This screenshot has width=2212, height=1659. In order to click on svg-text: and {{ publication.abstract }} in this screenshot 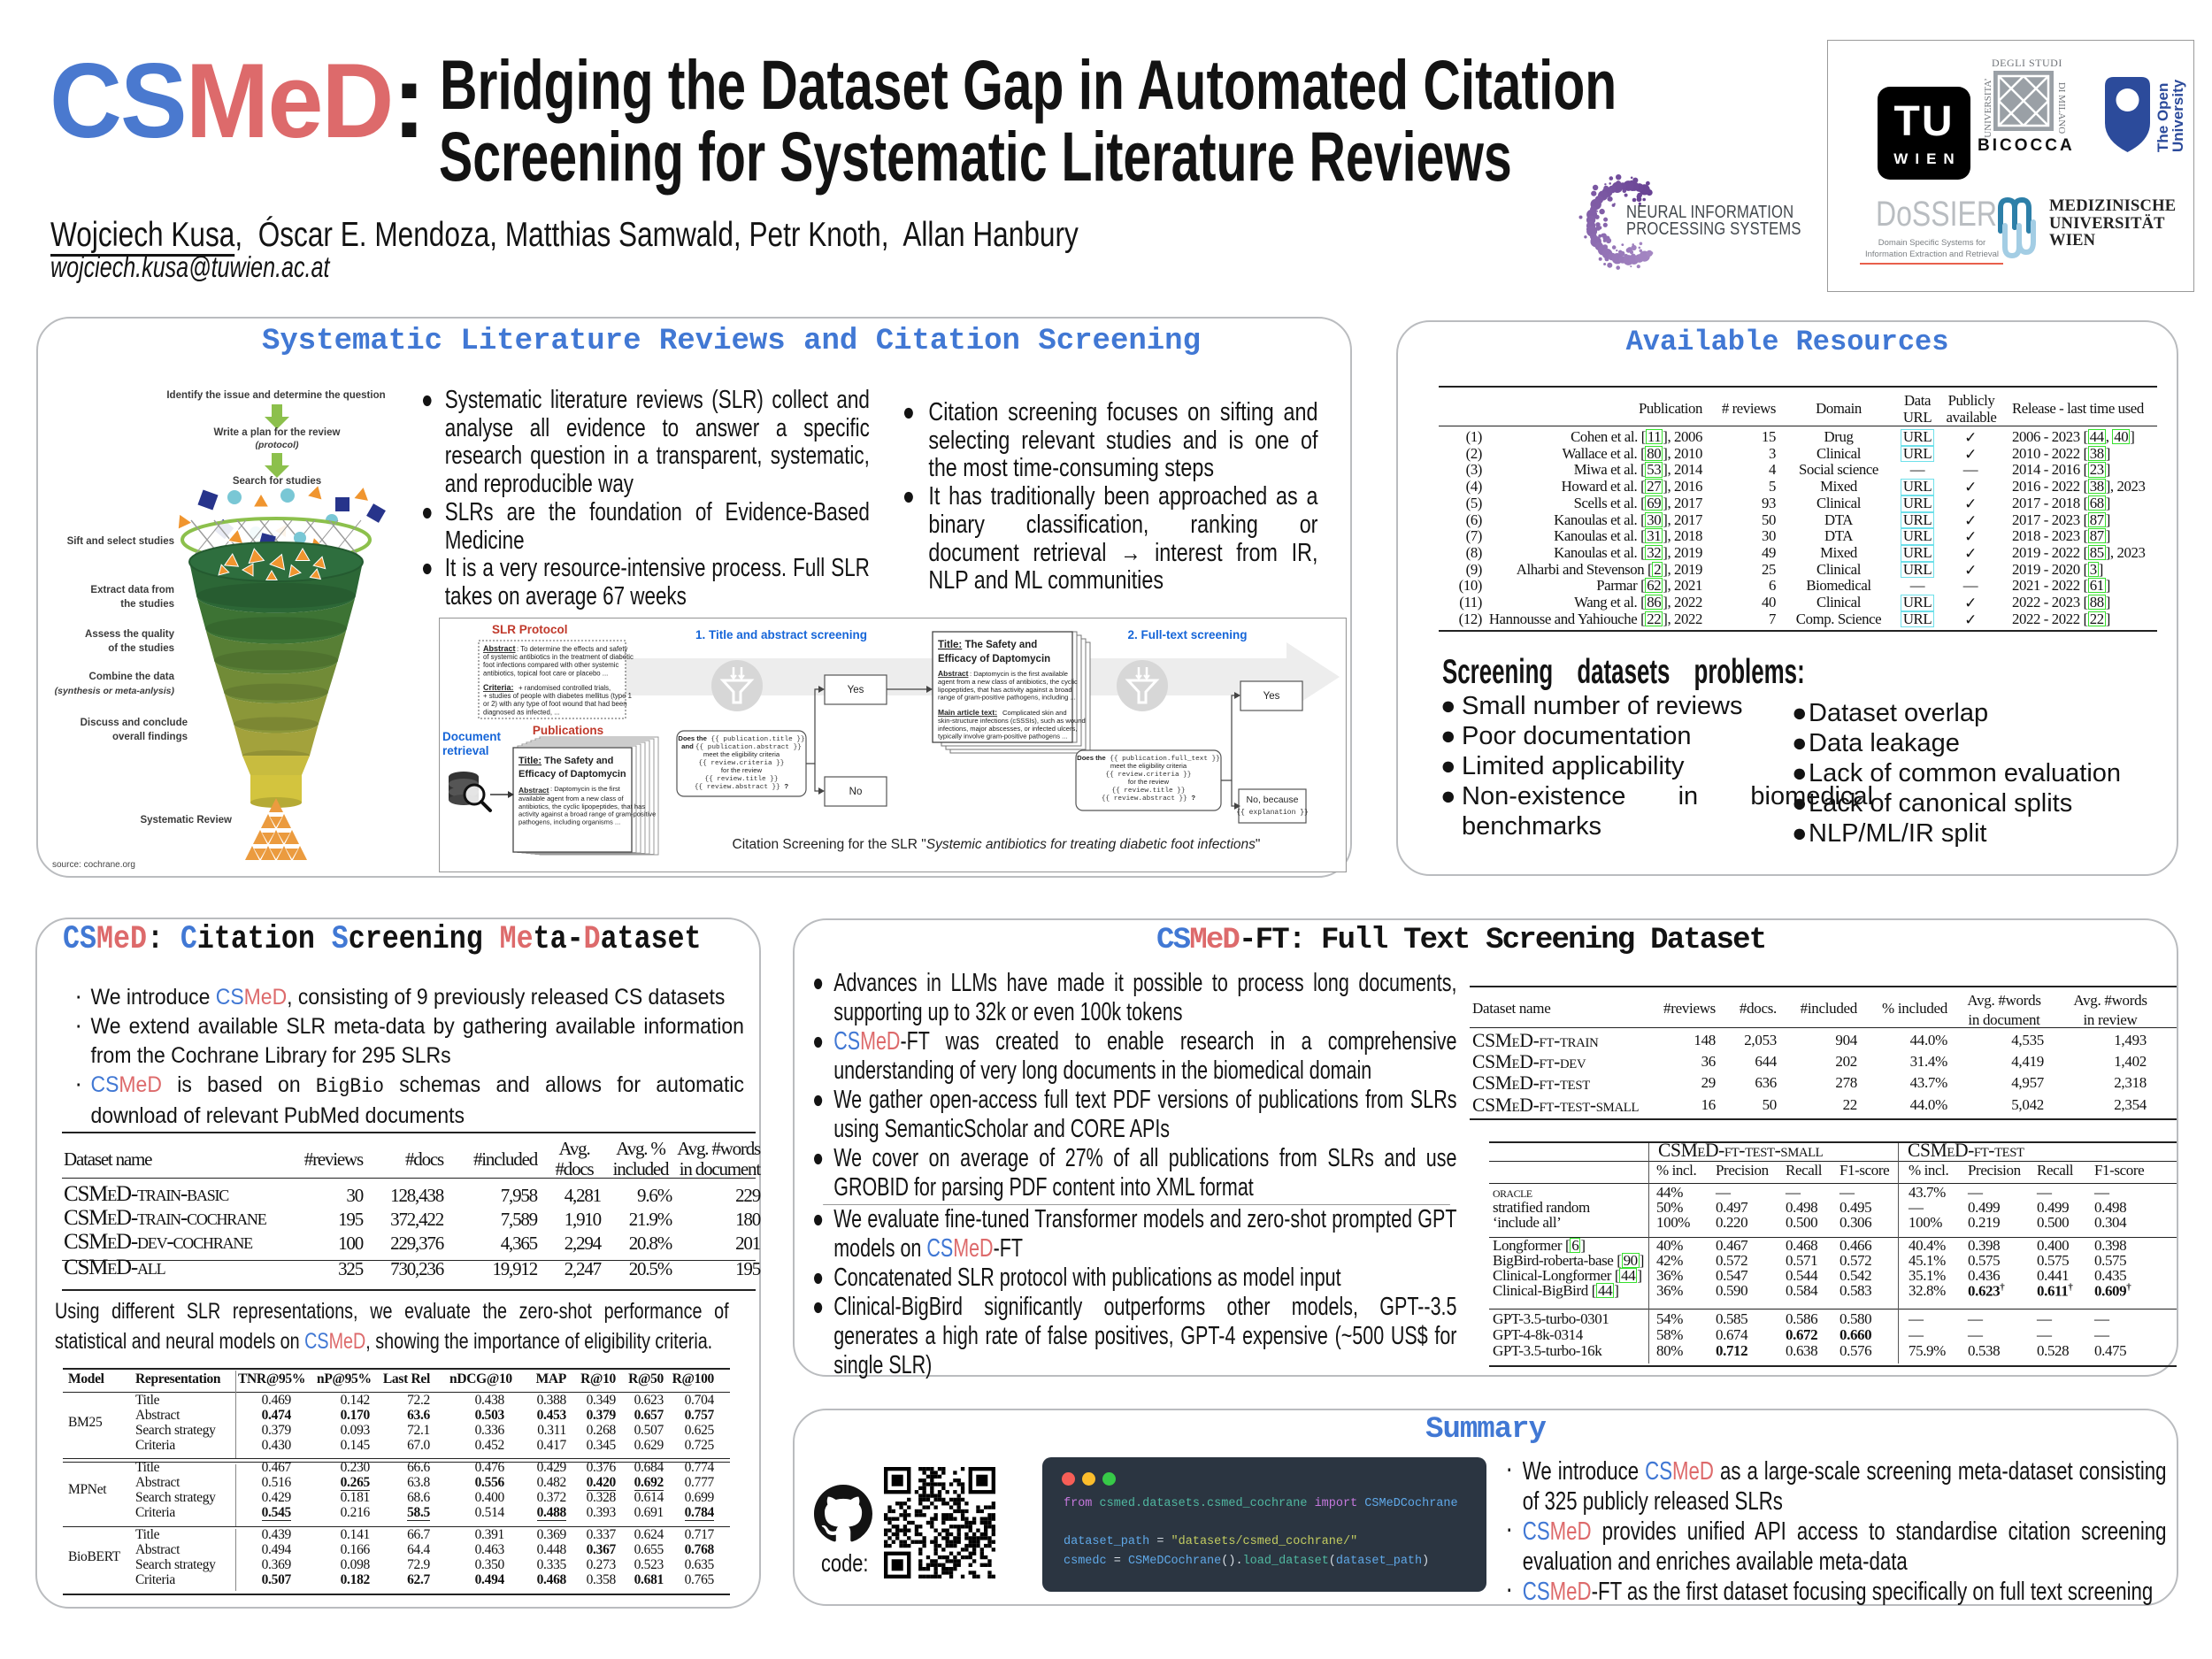, I will do `click(742, 747)`.